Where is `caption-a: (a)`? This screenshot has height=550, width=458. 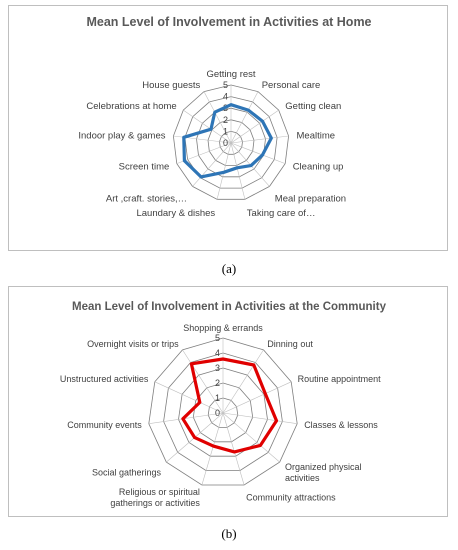
caption-a: (a) is located at coordinates (229, 268).